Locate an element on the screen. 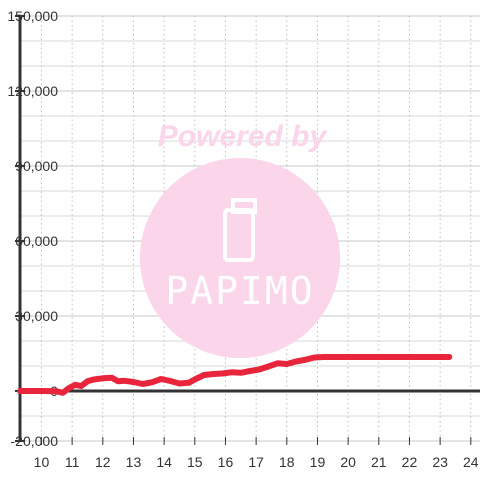 The image size is (480, 480). x-tick-label: 22 is located at coordinates (410, 462).